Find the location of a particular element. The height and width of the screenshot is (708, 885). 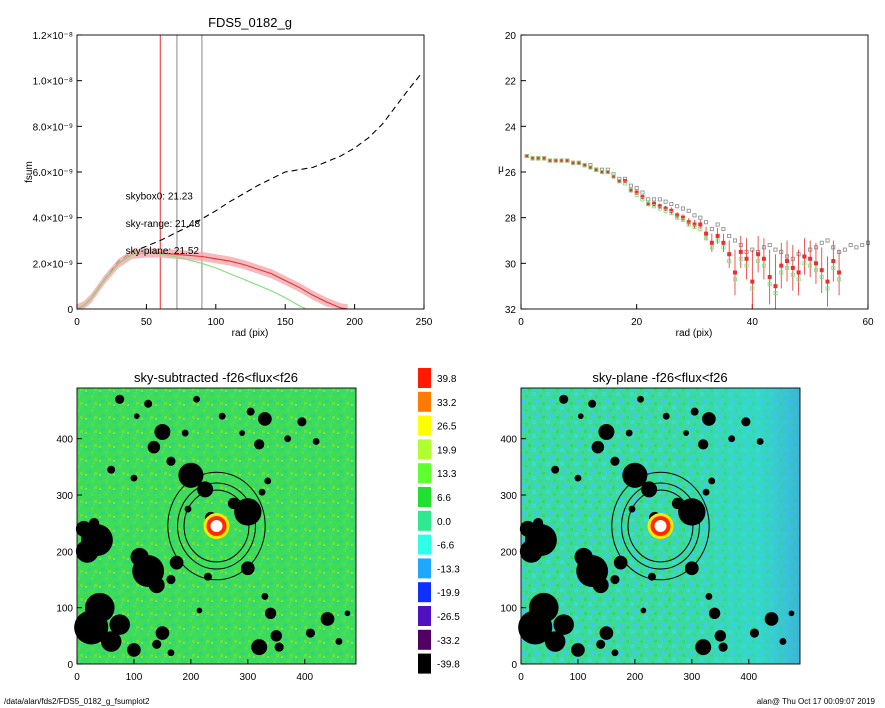

colorbar-label: 6.6 is located at coordinates (444, 498).